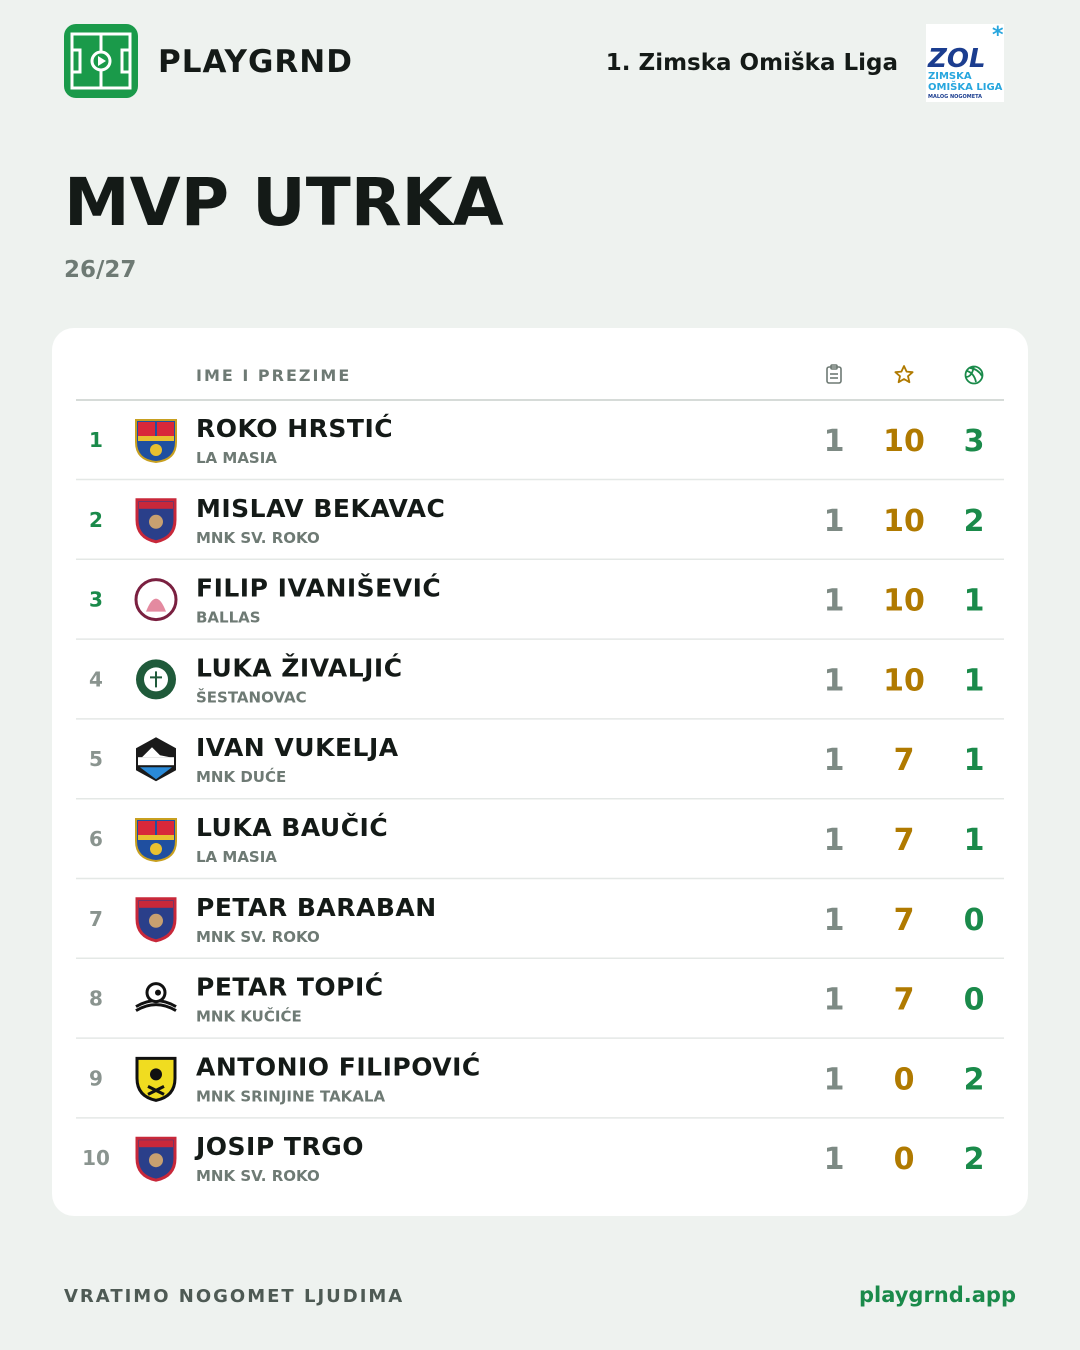  What do you see at coordinates (96, 759) in the screenshot?
I see `rank: 5` at bounding box center [96, 759].